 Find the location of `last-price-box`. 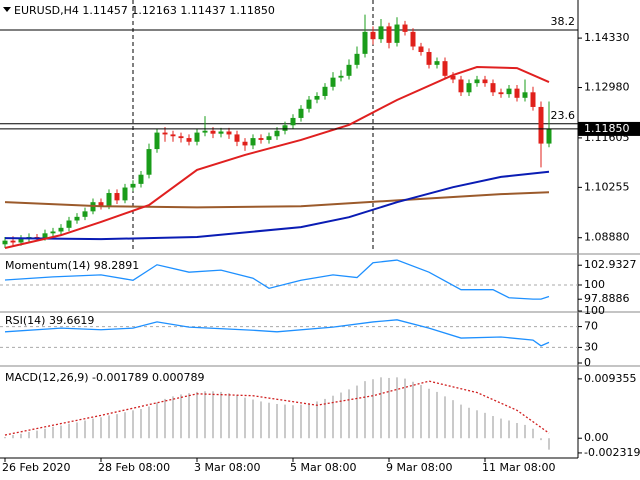

last-price-box is located at coordinates (609, 128).